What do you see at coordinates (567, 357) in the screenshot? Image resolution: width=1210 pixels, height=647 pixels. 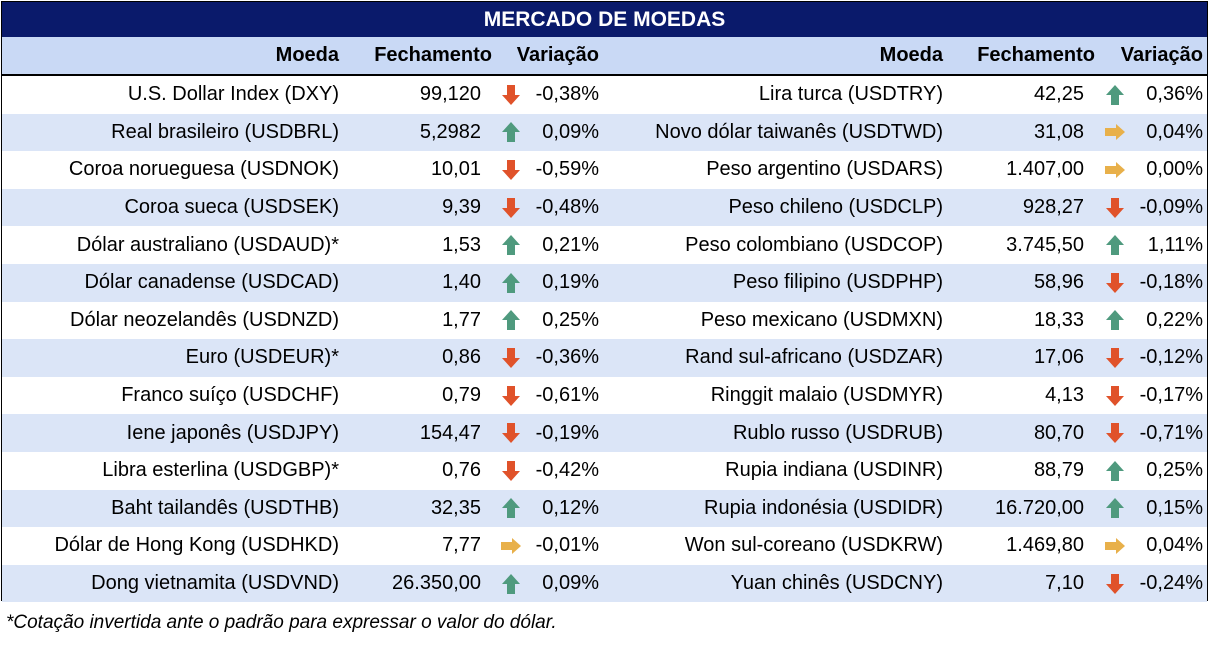 I see `variation-value: -0,36%` at bounding box center [567, 357].